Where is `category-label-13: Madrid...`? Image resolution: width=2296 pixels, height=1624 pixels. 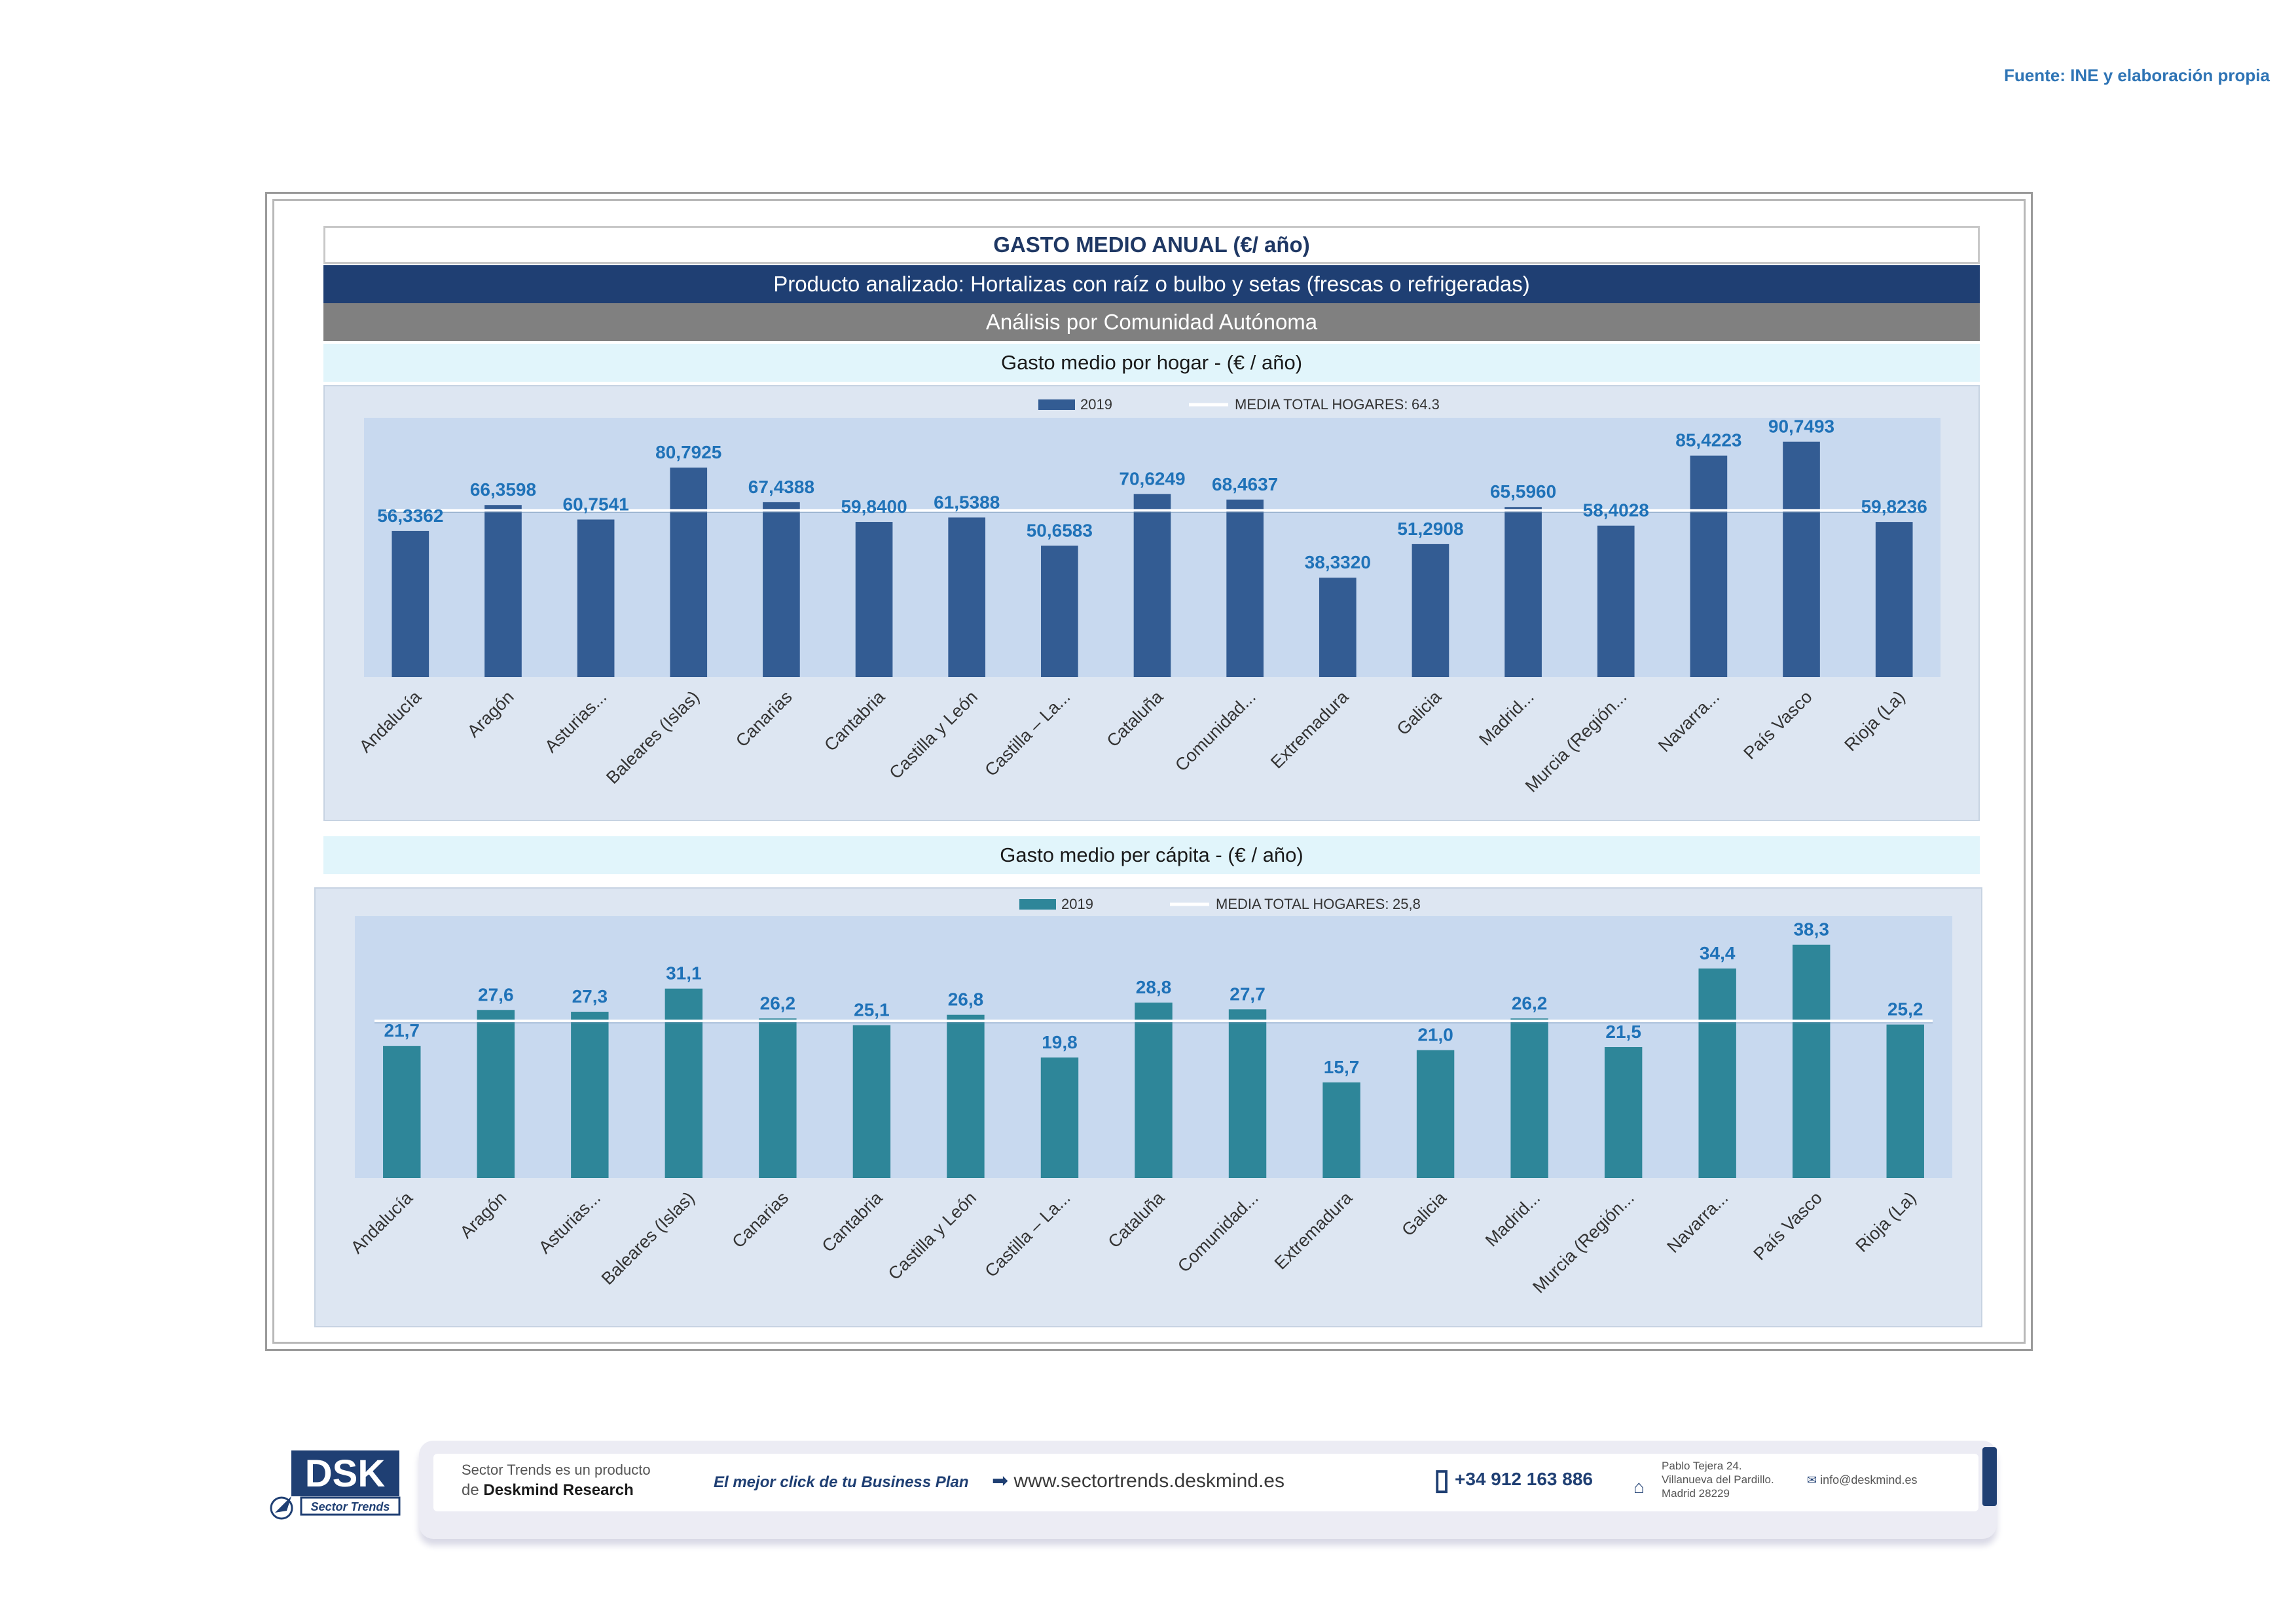 category-label-13: Madrid... is located at coordinates (1506, 718).